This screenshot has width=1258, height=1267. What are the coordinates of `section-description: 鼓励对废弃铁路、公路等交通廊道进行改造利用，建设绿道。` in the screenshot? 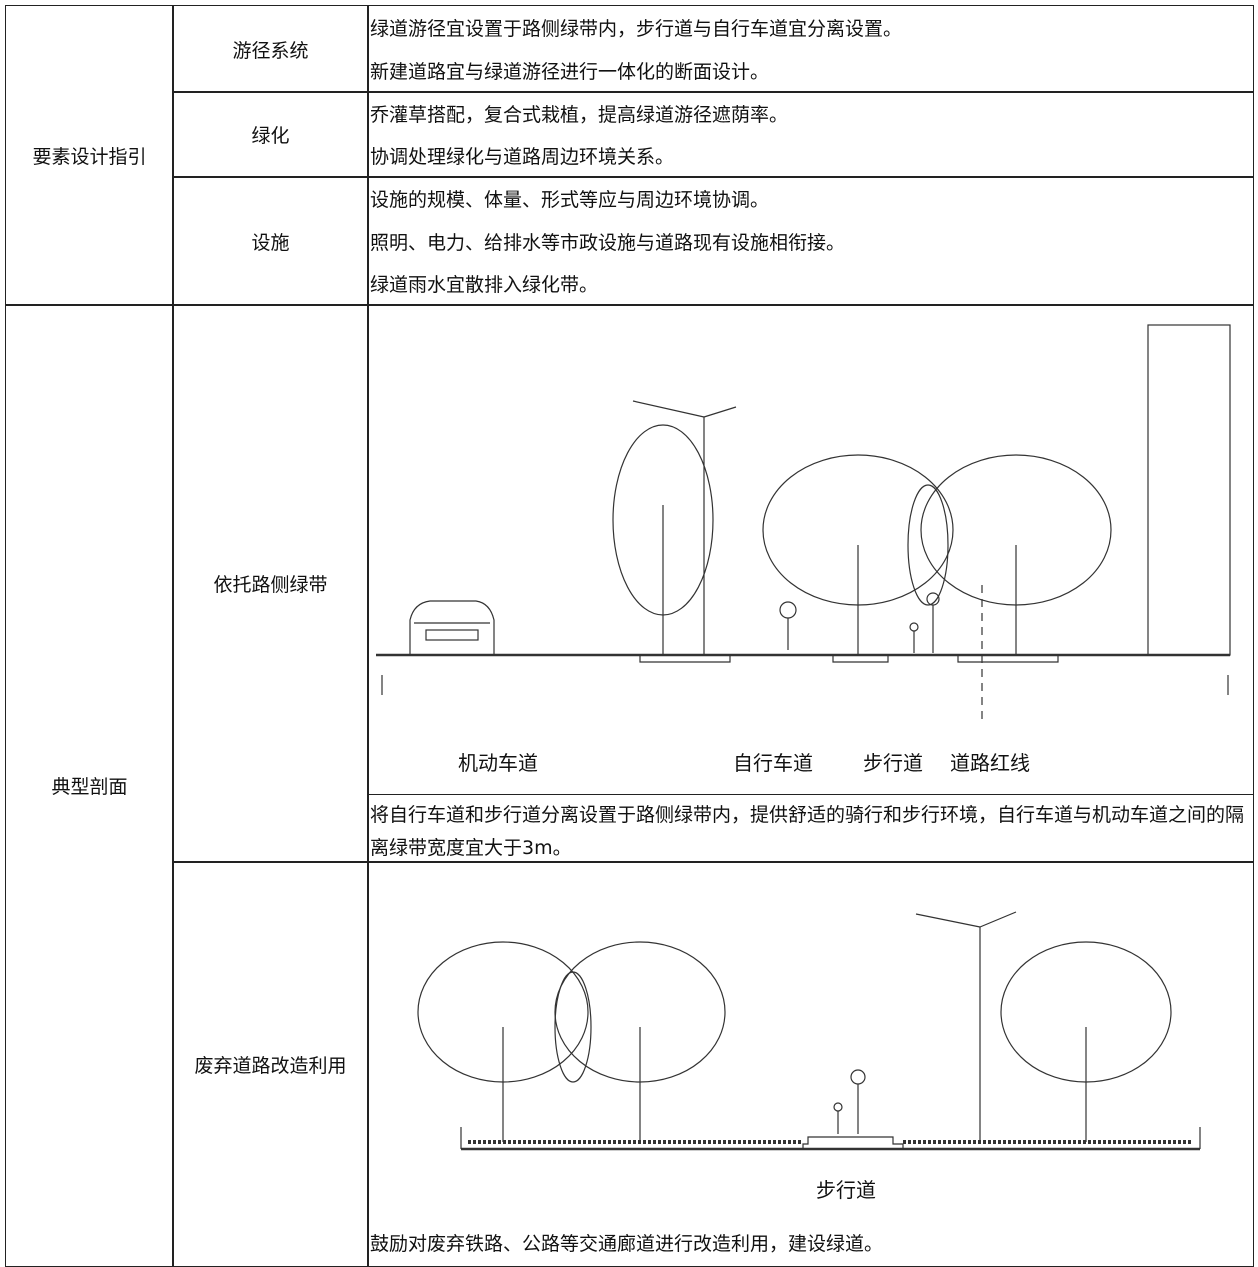 It's located at (627, 1244).